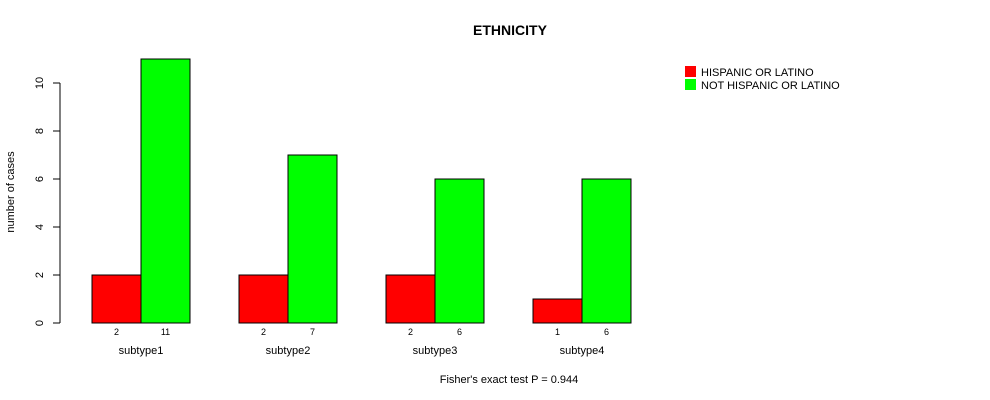 This screenshot has height=400, width=990. I want to click on category-label: subtype1, so click(141, 351).